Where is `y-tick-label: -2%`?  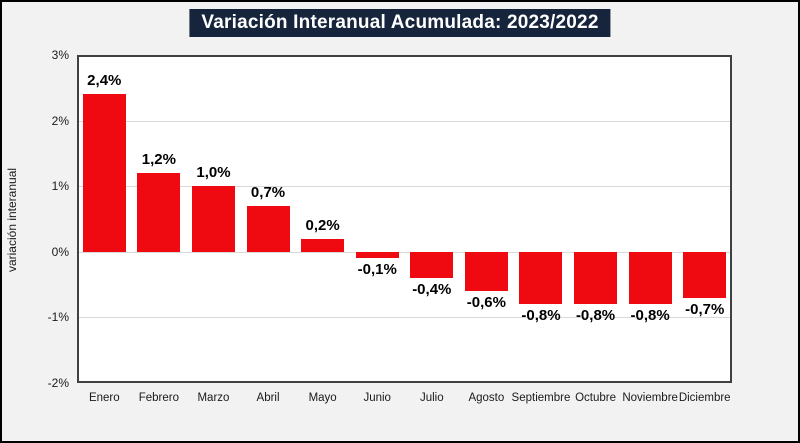 y-tick-label: -2% is located at coordinates (58, 383).